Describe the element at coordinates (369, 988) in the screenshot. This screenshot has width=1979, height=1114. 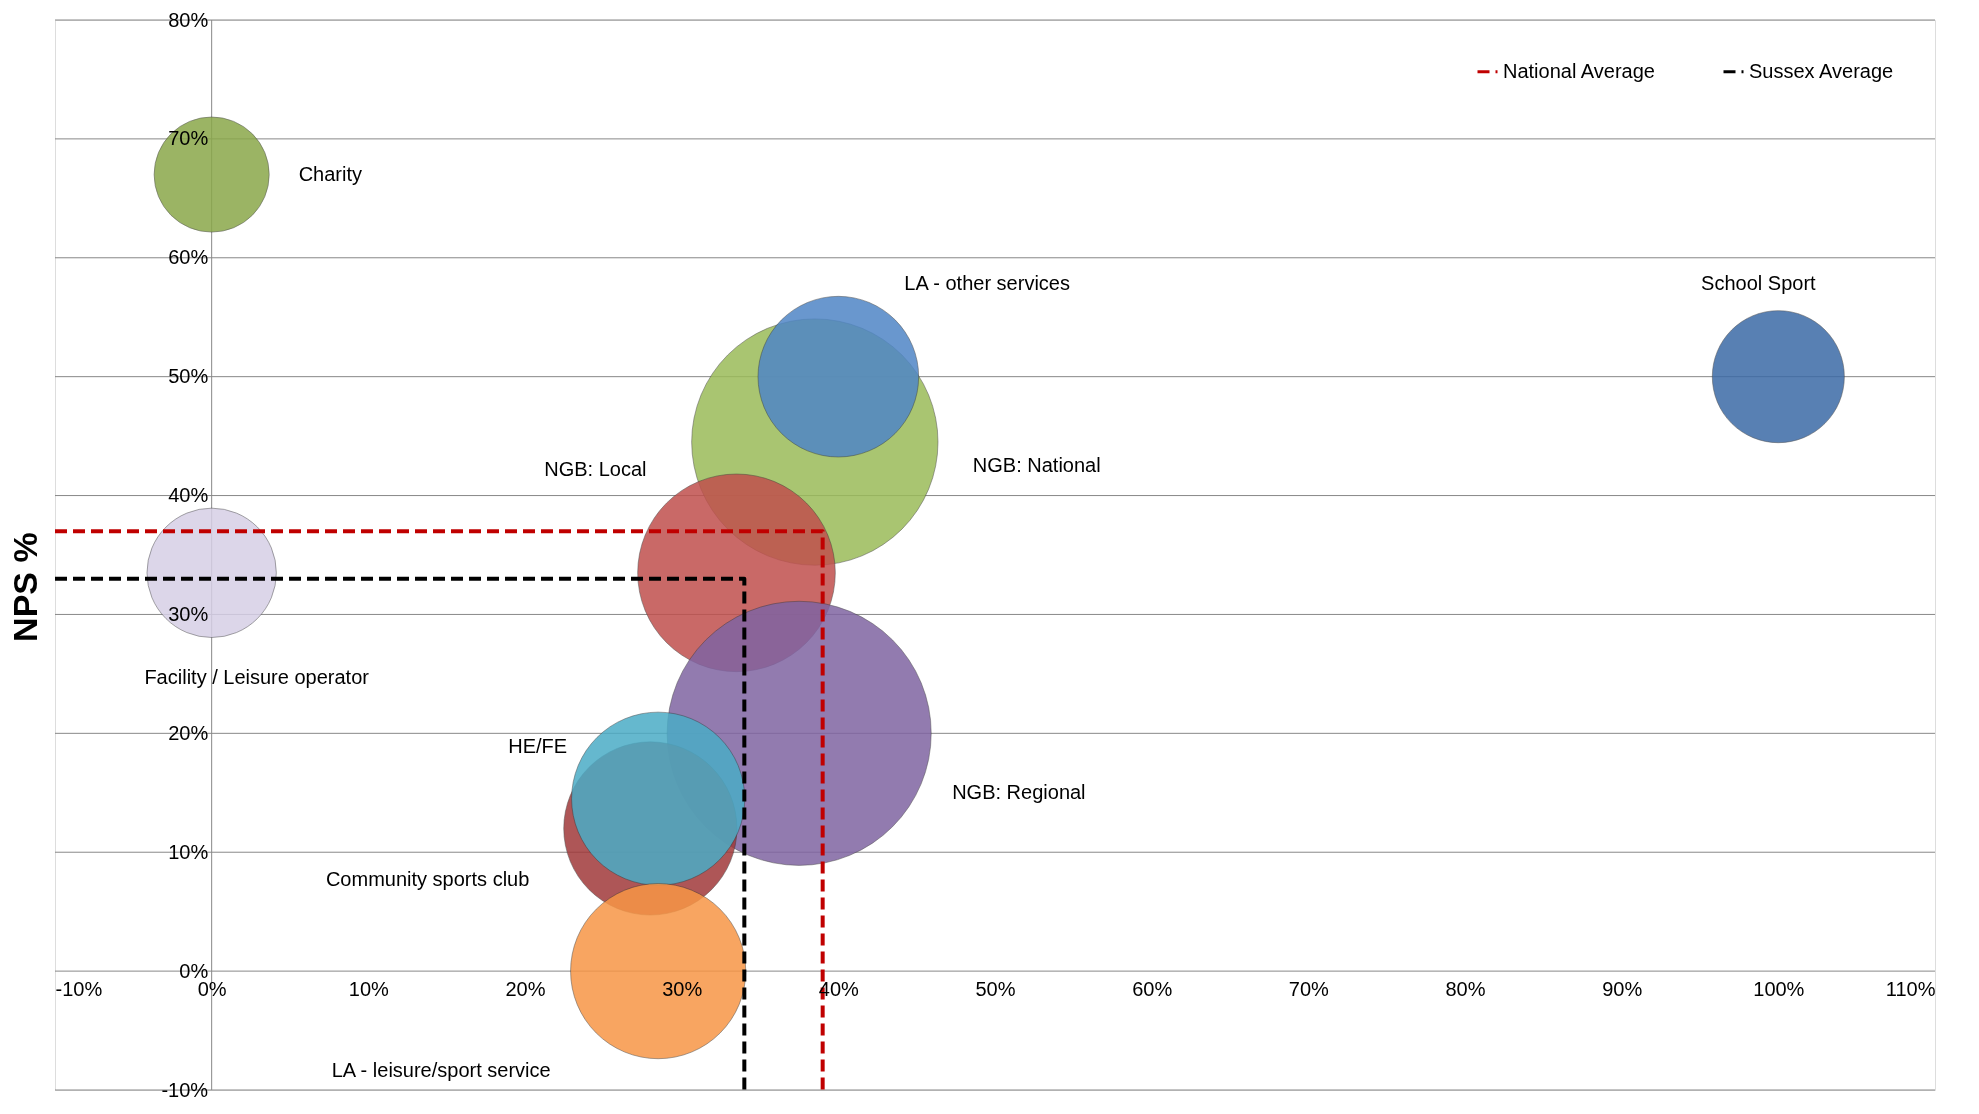
I see `x-tick-label: 10%` at that location.